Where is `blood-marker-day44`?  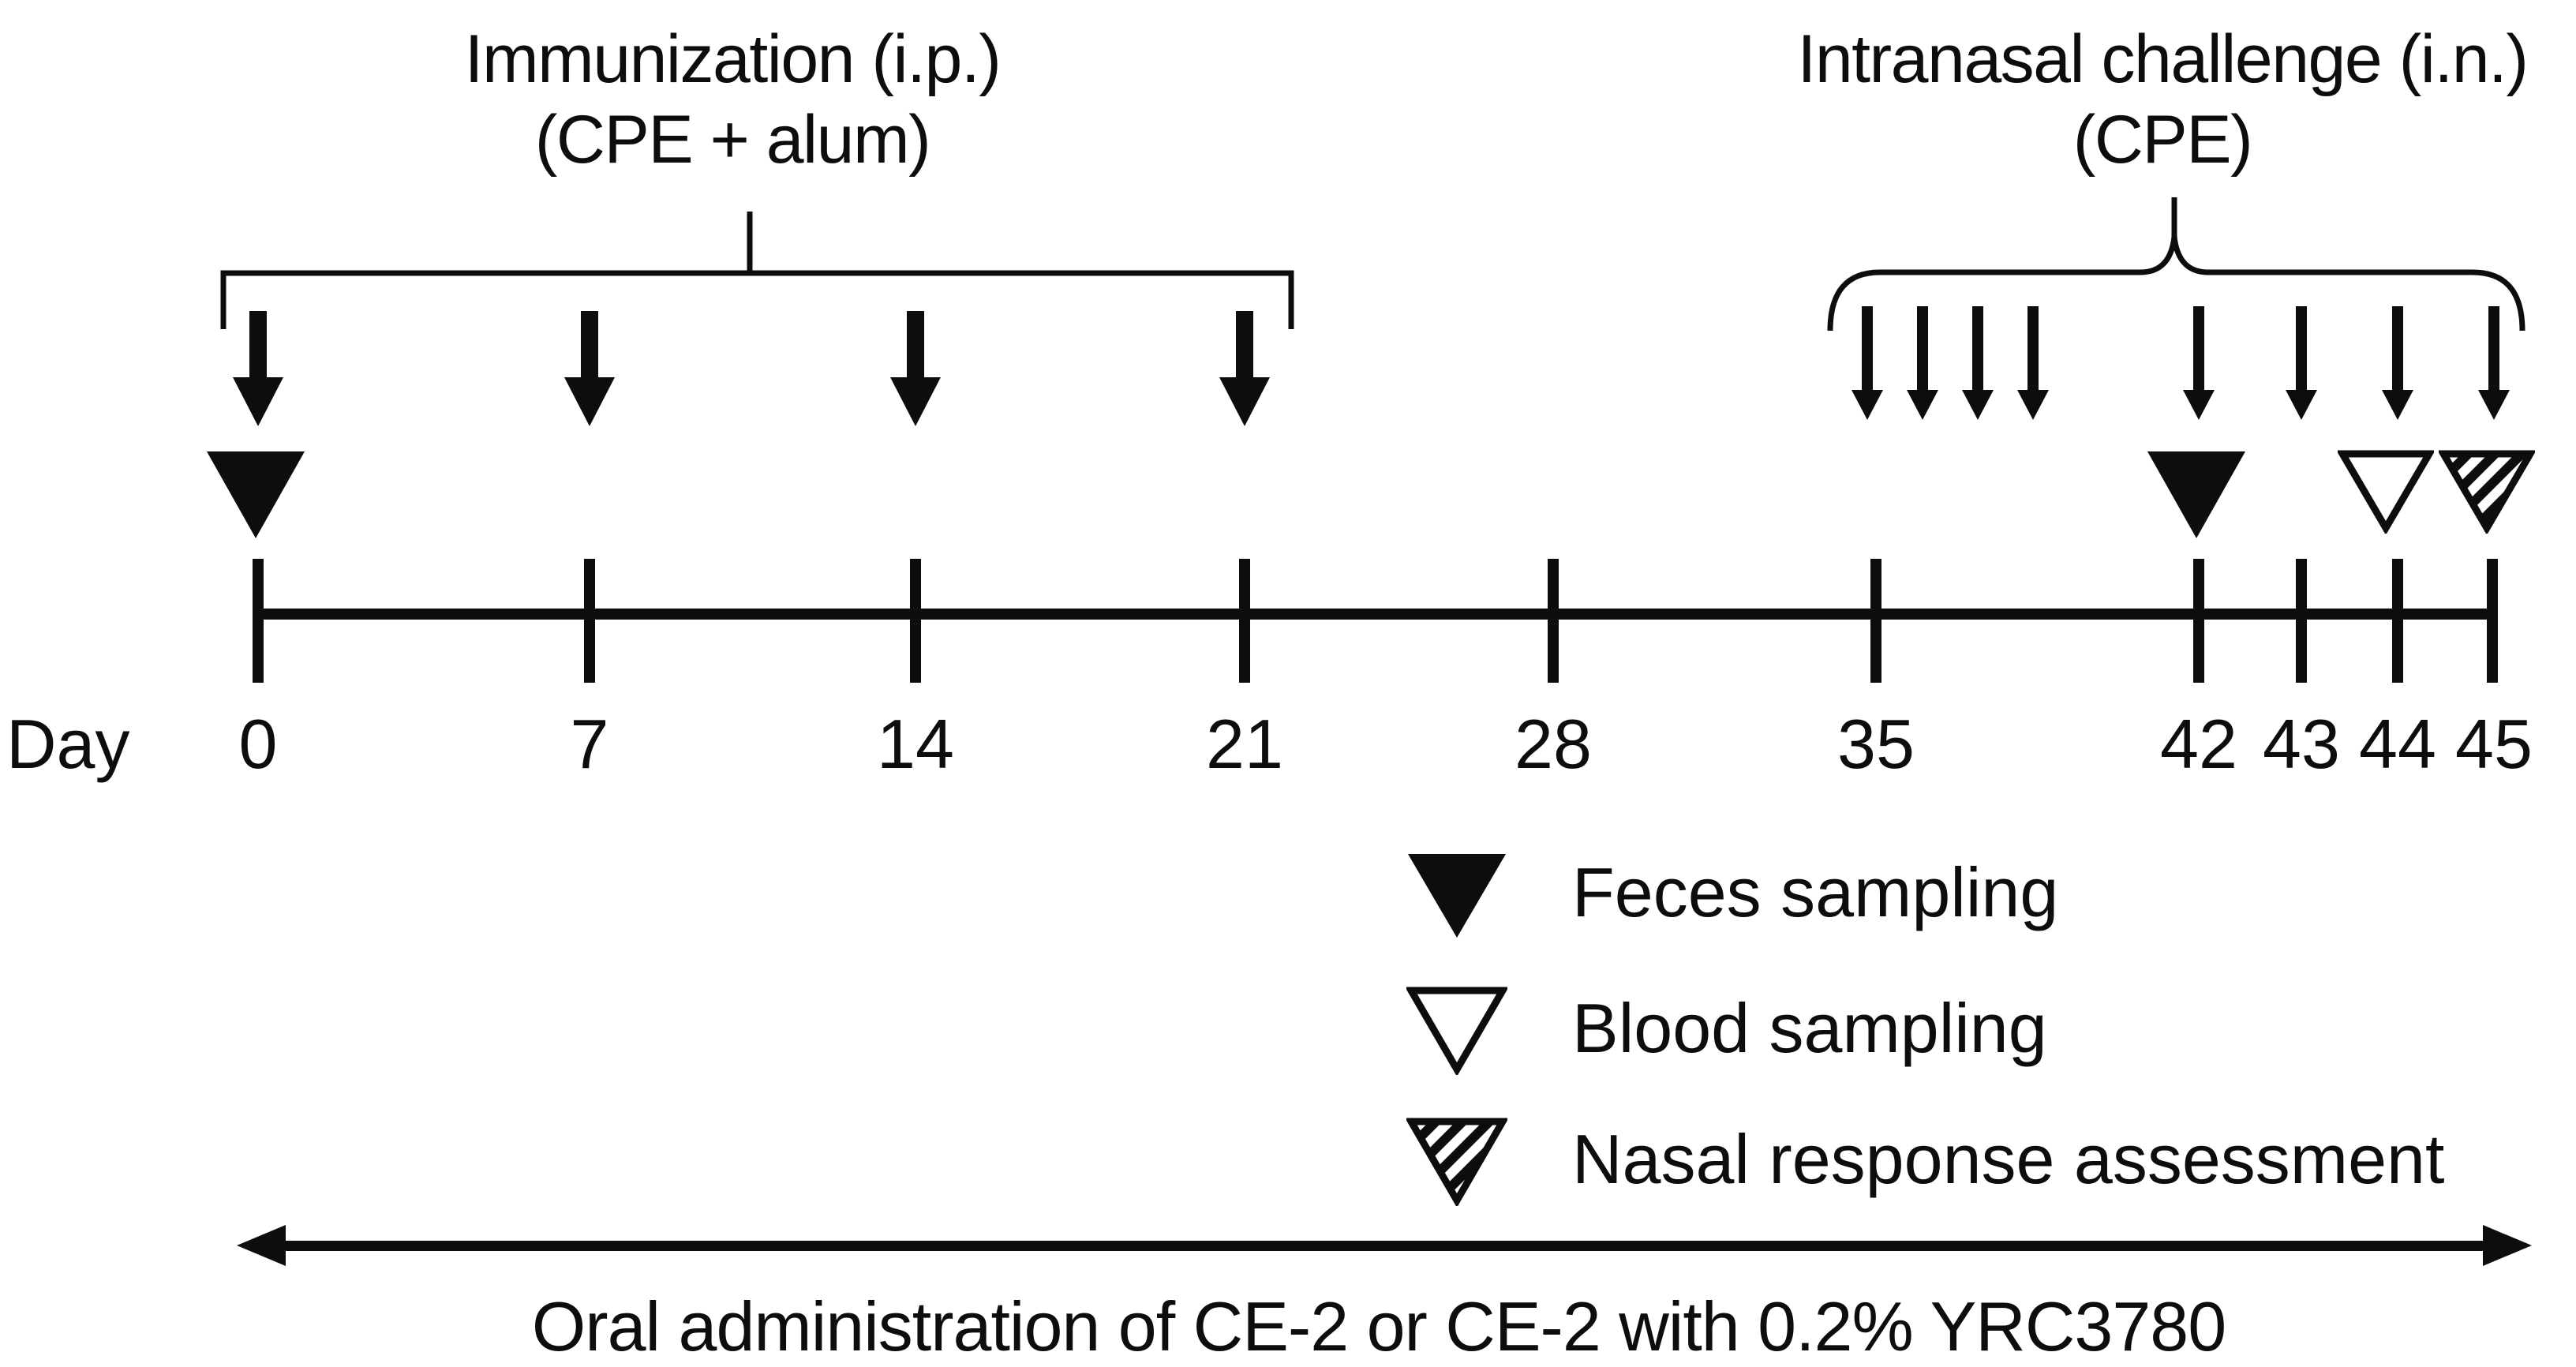 blood-marker-day44 is located at coordinates (2386, 492).